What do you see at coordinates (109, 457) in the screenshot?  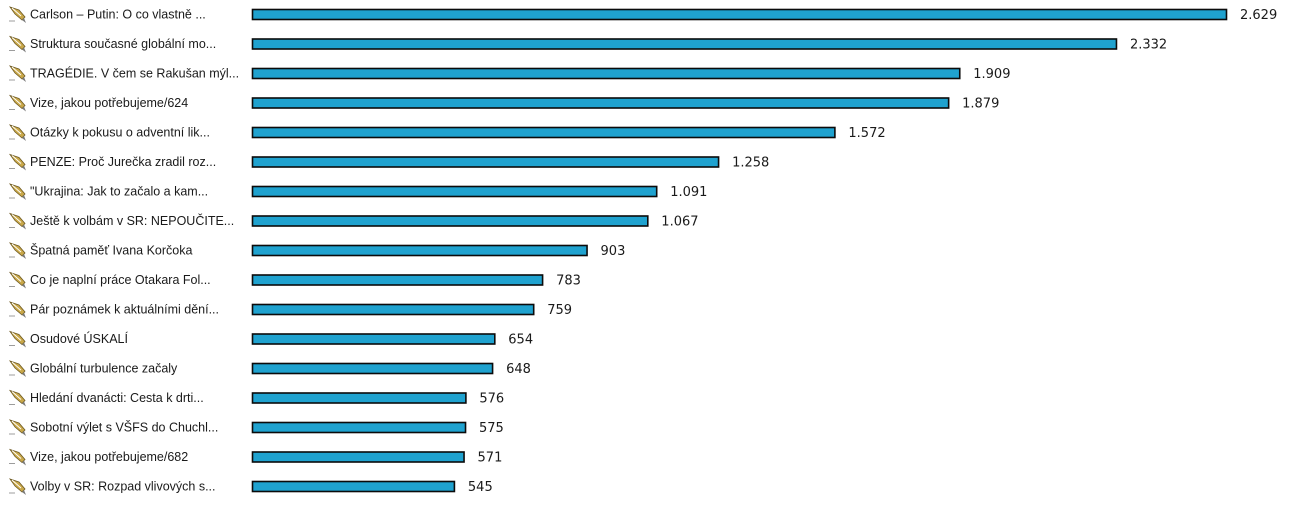 I see `category-label: Vize, jakou potřebujeme/682` at bounding box center [109, 457].